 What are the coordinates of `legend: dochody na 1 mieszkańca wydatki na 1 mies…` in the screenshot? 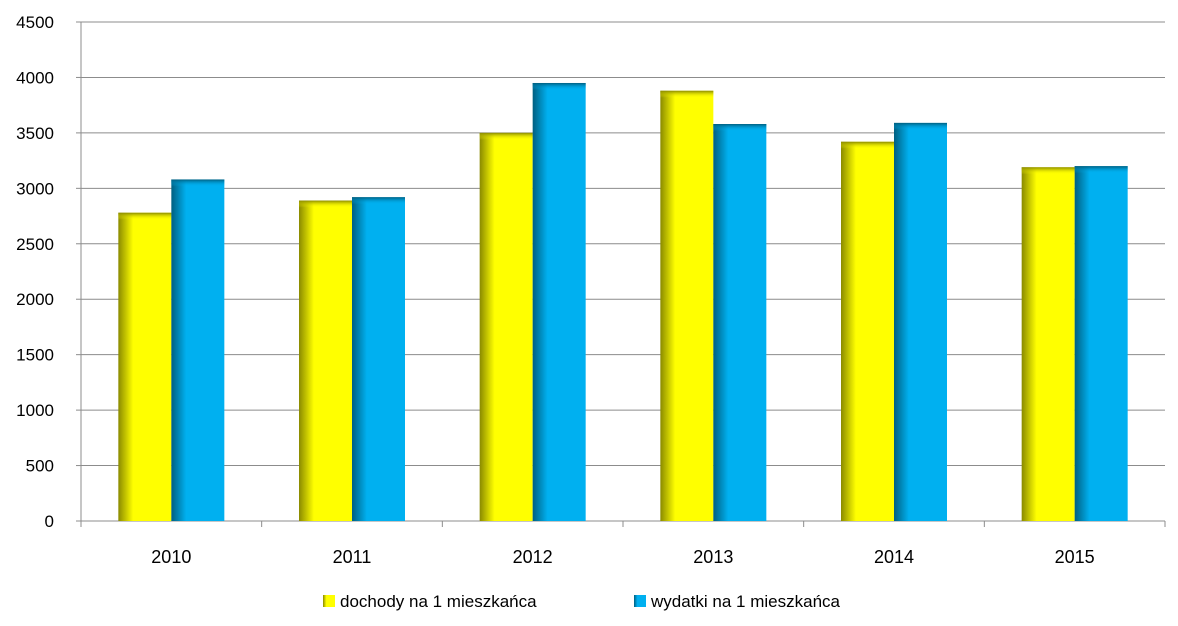 It's located at (582, 601).